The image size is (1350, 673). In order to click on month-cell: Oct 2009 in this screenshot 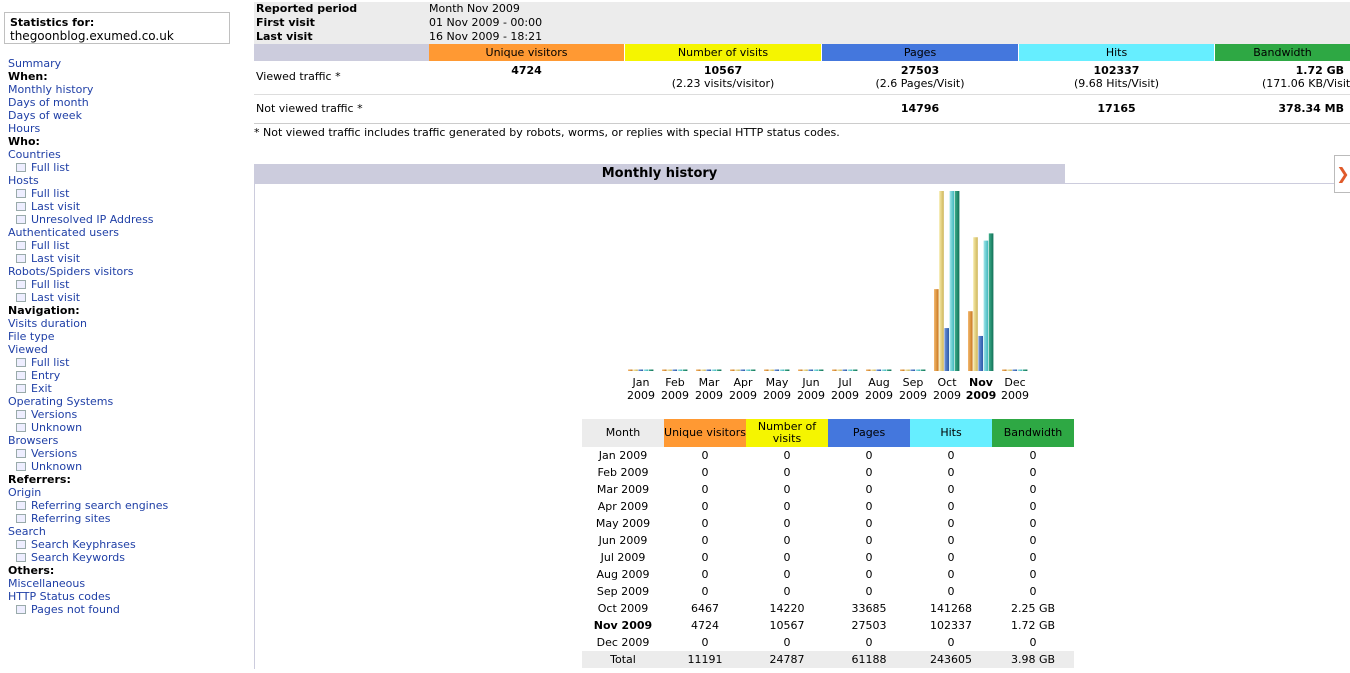, I will do `click(623, 608)`.